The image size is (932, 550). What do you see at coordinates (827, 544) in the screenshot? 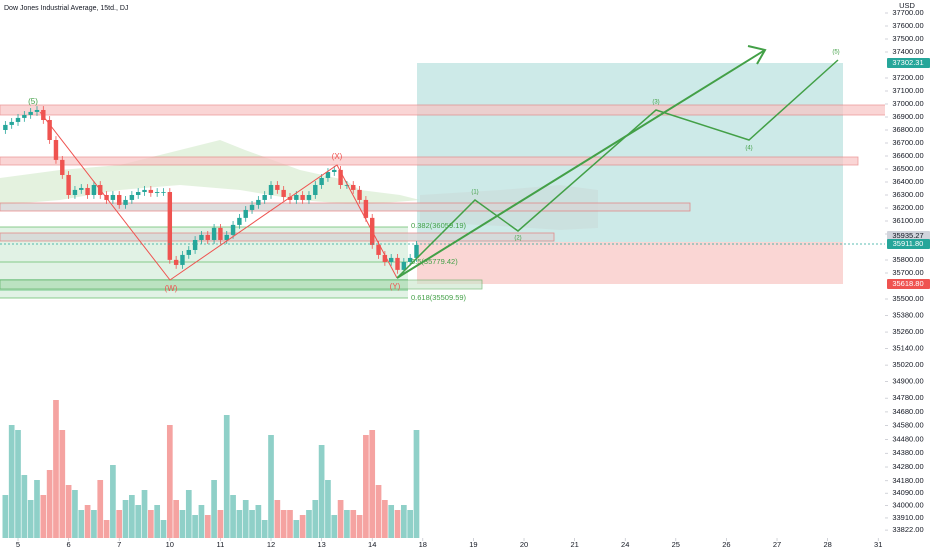
I see `x-tick-label: 28` at bounding box center [827, 544].